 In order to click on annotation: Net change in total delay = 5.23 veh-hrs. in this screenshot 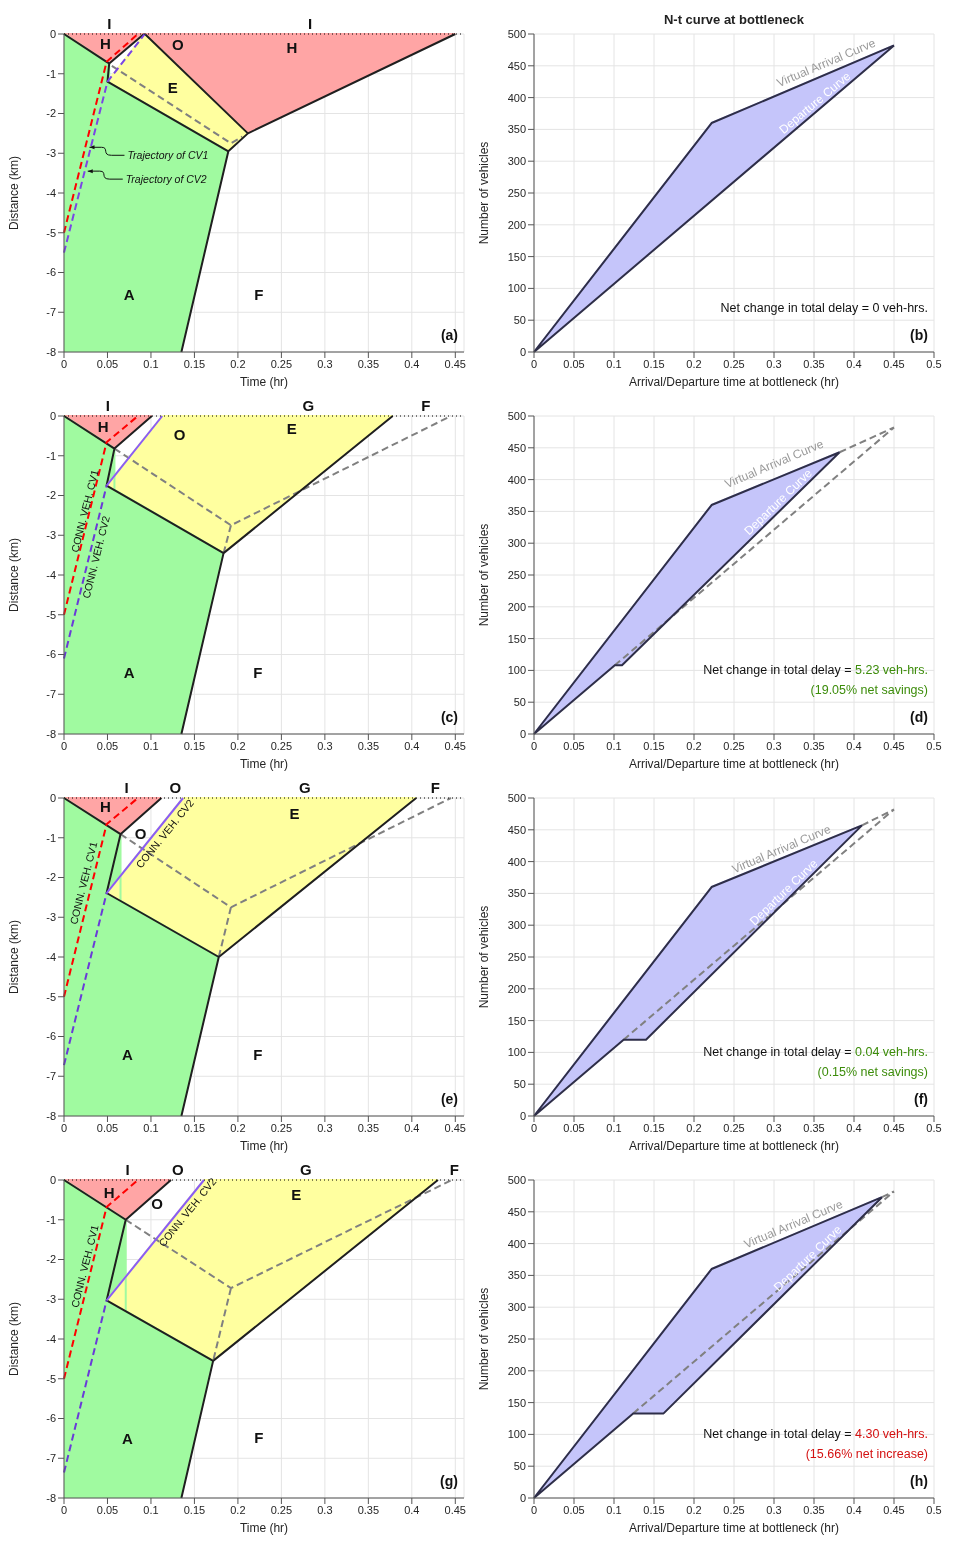, I will do `click(815, 670)`.